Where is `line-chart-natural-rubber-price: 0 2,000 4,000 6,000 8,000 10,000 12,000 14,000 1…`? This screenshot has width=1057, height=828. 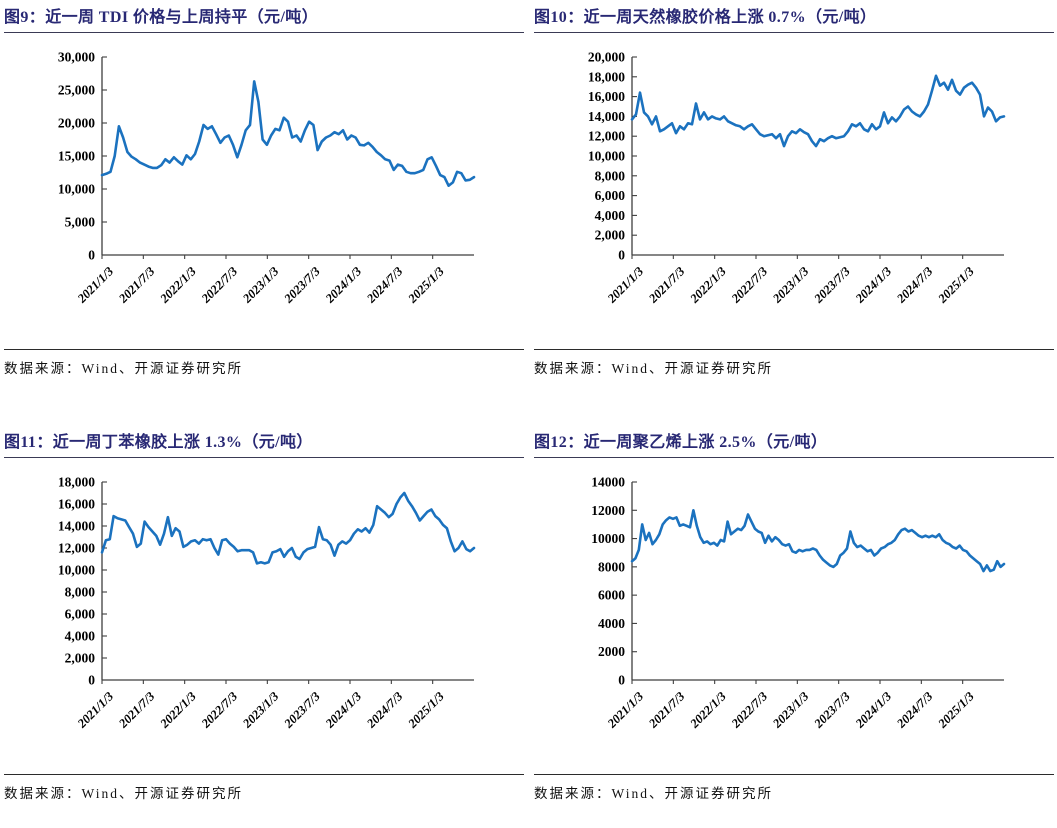
line-chart-natural-rubber-price: 0 2,000 4,000 6,000 8,000 10,000 12,000 14,000 1… is located at coordinates (797, 178).